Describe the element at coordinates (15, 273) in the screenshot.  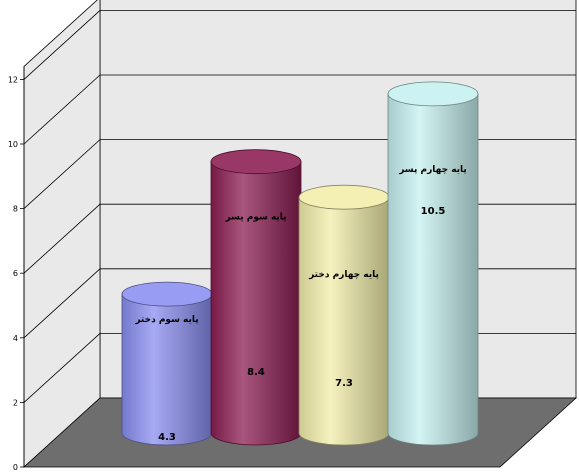
I see `y-tick-label: 6` at that location.